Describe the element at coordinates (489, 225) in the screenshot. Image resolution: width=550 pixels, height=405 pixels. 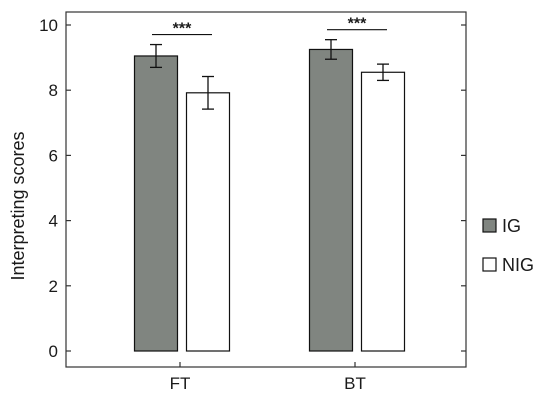
I see `legend-swatch-ig` at that location.